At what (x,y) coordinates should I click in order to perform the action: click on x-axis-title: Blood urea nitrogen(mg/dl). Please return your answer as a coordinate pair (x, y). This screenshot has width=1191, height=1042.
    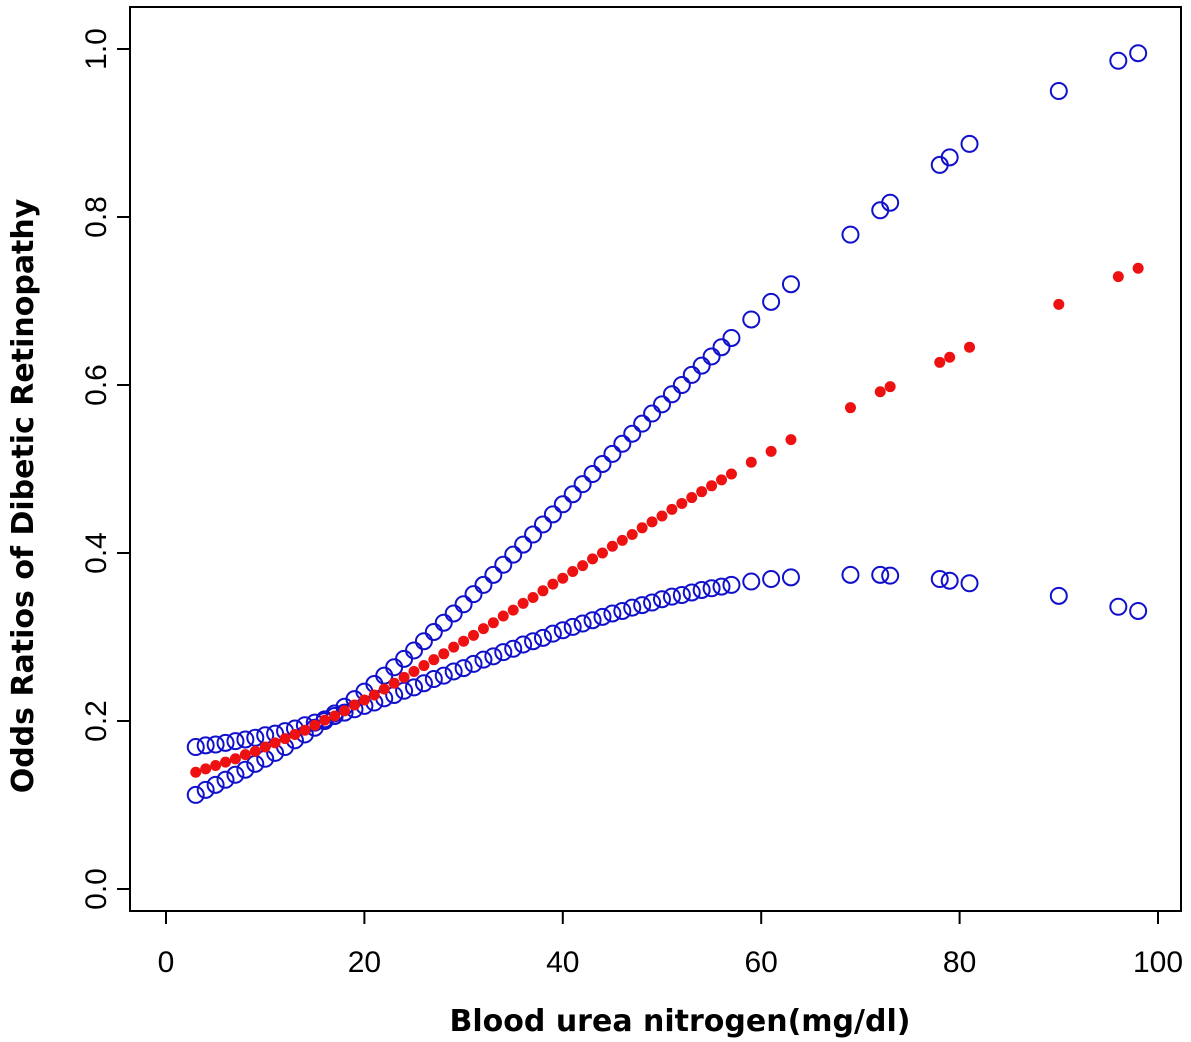
    Looking at the image, I should click on (680, 1021).